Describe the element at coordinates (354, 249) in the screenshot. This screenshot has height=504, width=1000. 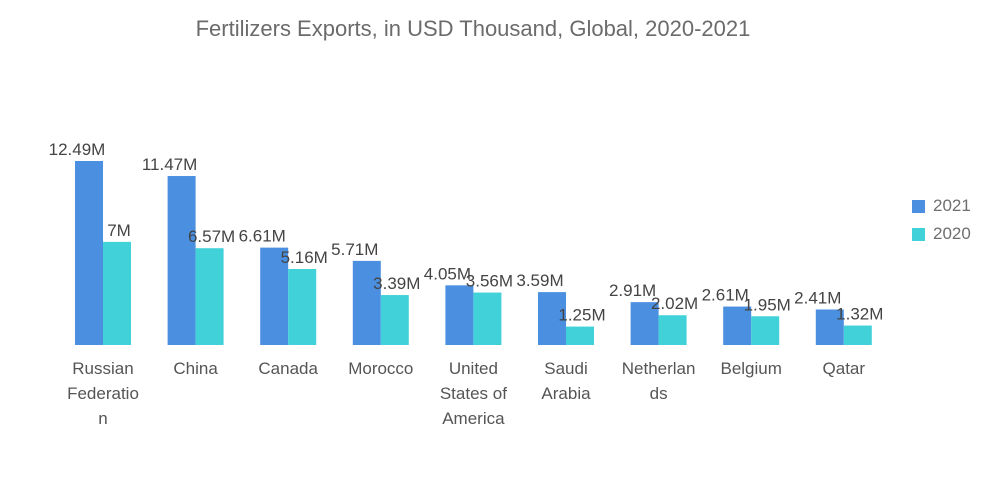
I see `data-label-2021-3: 5.71M` at that location.